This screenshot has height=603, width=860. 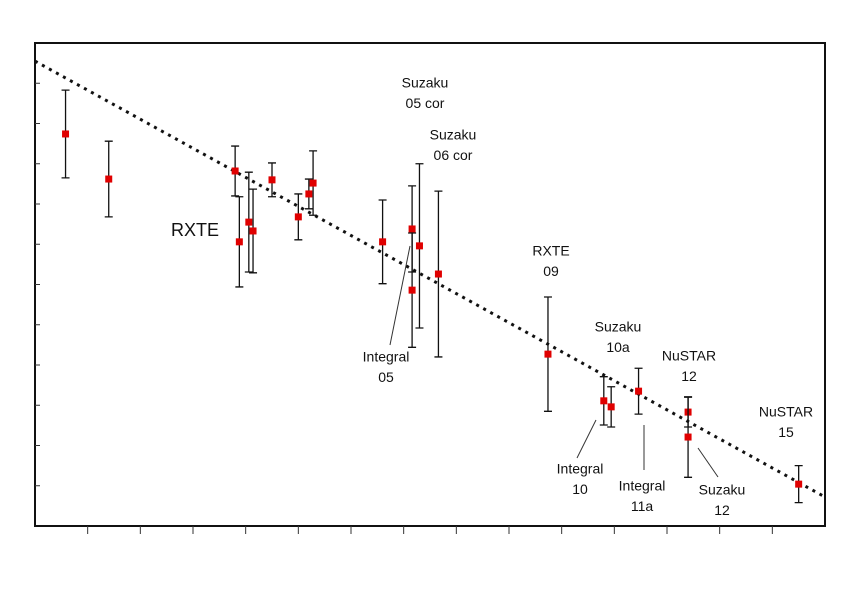 What do you see at coordinates (386, 377) in the screenshot?
I see `annotation: 05` at bounding box center [386, 377].